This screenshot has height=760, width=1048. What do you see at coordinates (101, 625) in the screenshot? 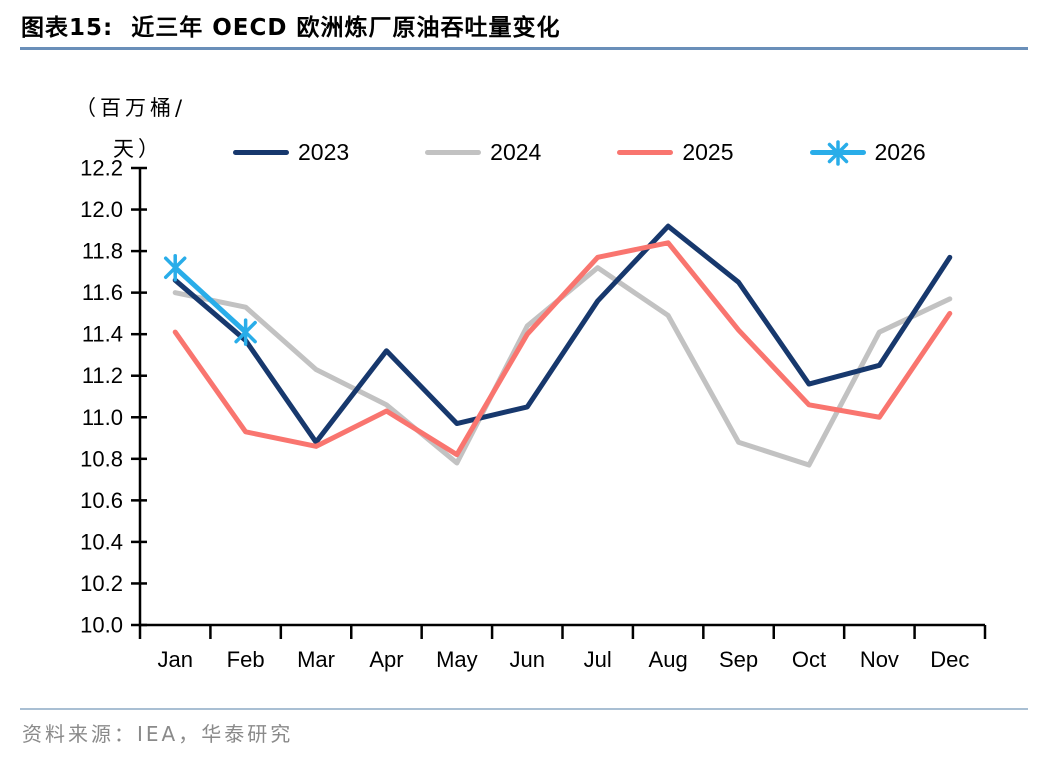
I see `svg-text: 10.0` at bounding box center [101, 625].